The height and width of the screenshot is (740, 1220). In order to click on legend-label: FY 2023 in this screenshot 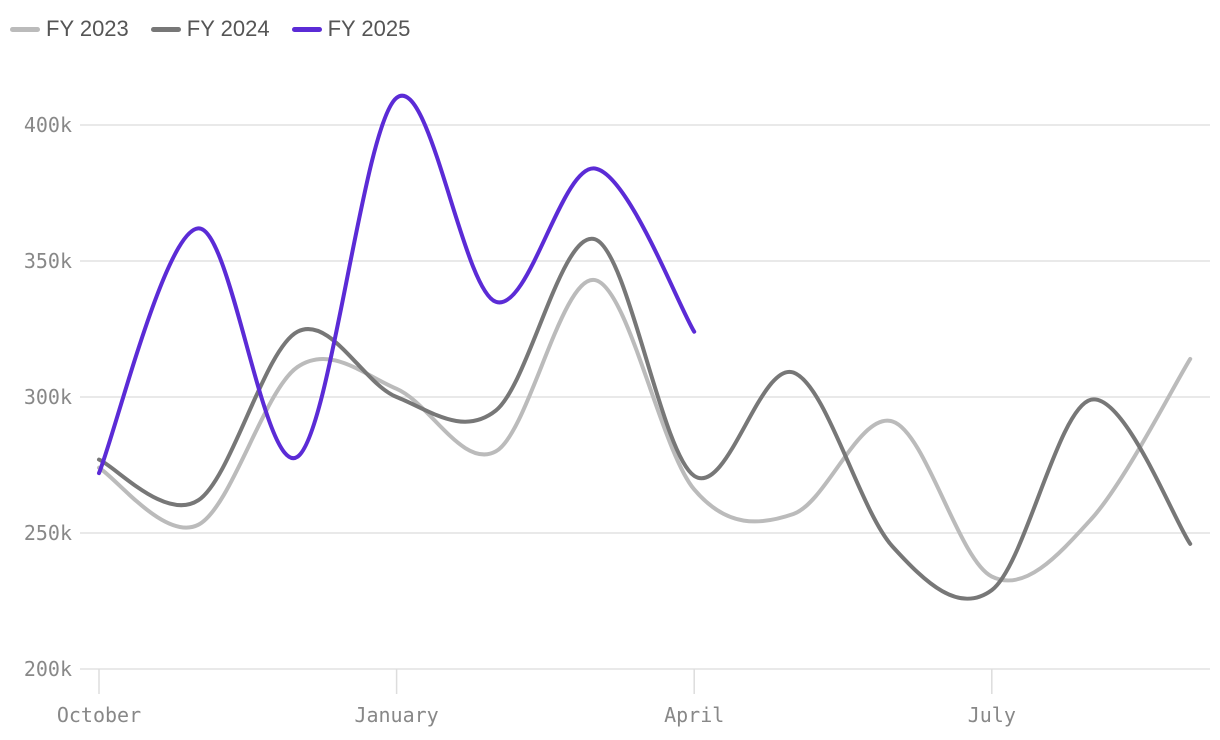, I will do `click(87, 28)`.